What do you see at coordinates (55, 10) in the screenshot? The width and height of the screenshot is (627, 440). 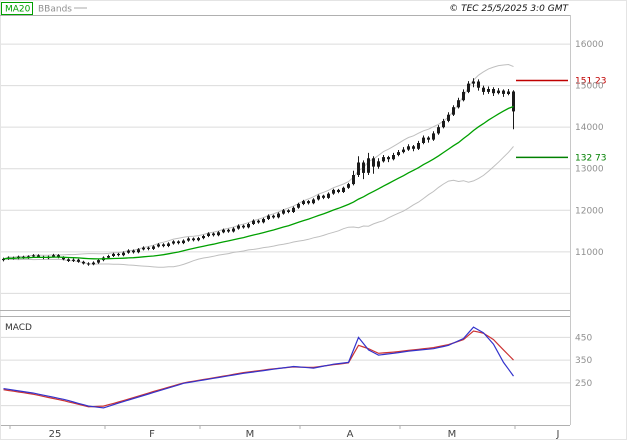 I see `bbands-legend-label: BBands` at bounding box center [55, 10].